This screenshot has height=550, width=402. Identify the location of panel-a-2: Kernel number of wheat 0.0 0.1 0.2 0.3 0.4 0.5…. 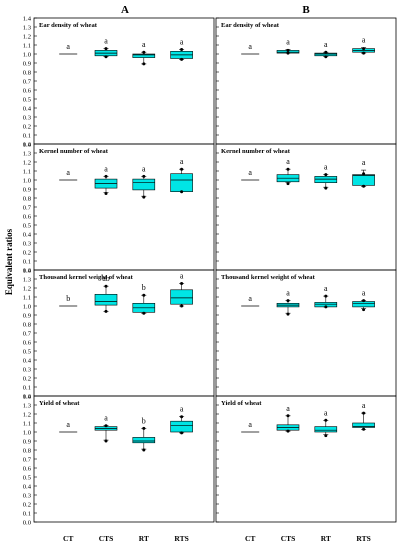
(119, 207).